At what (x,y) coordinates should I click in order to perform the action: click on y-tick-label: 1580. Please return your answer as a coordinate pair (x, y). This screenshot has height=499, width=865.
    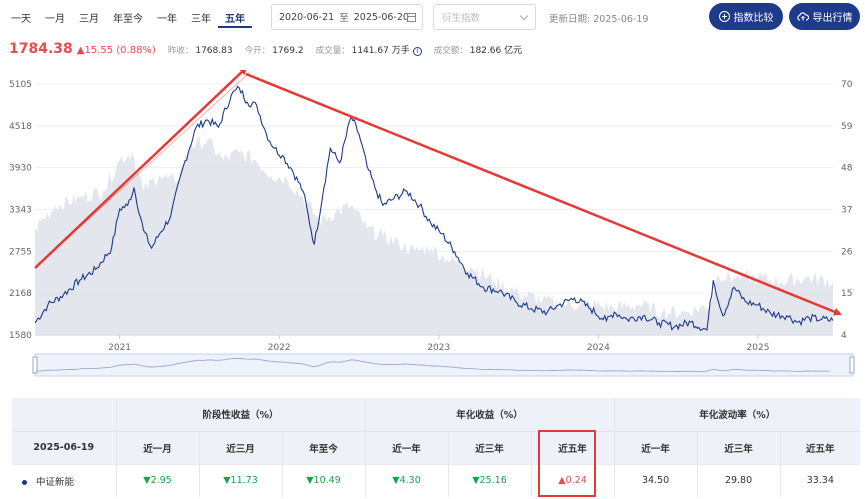
    Looking at the image, I should click on (20, 336).